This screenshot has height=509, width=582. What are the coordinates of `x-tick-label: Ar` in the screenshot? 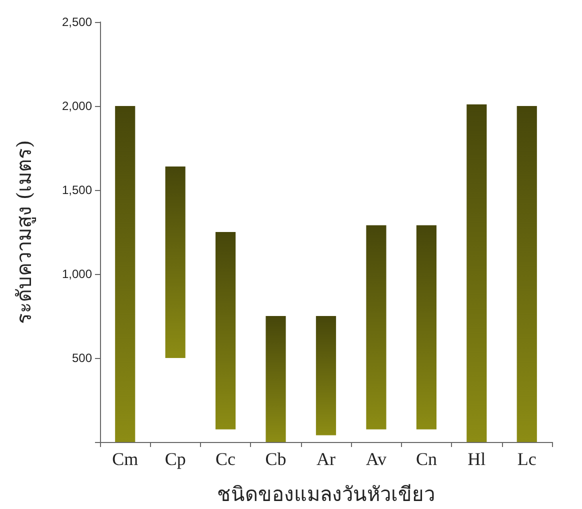 It's located at (326, 459).